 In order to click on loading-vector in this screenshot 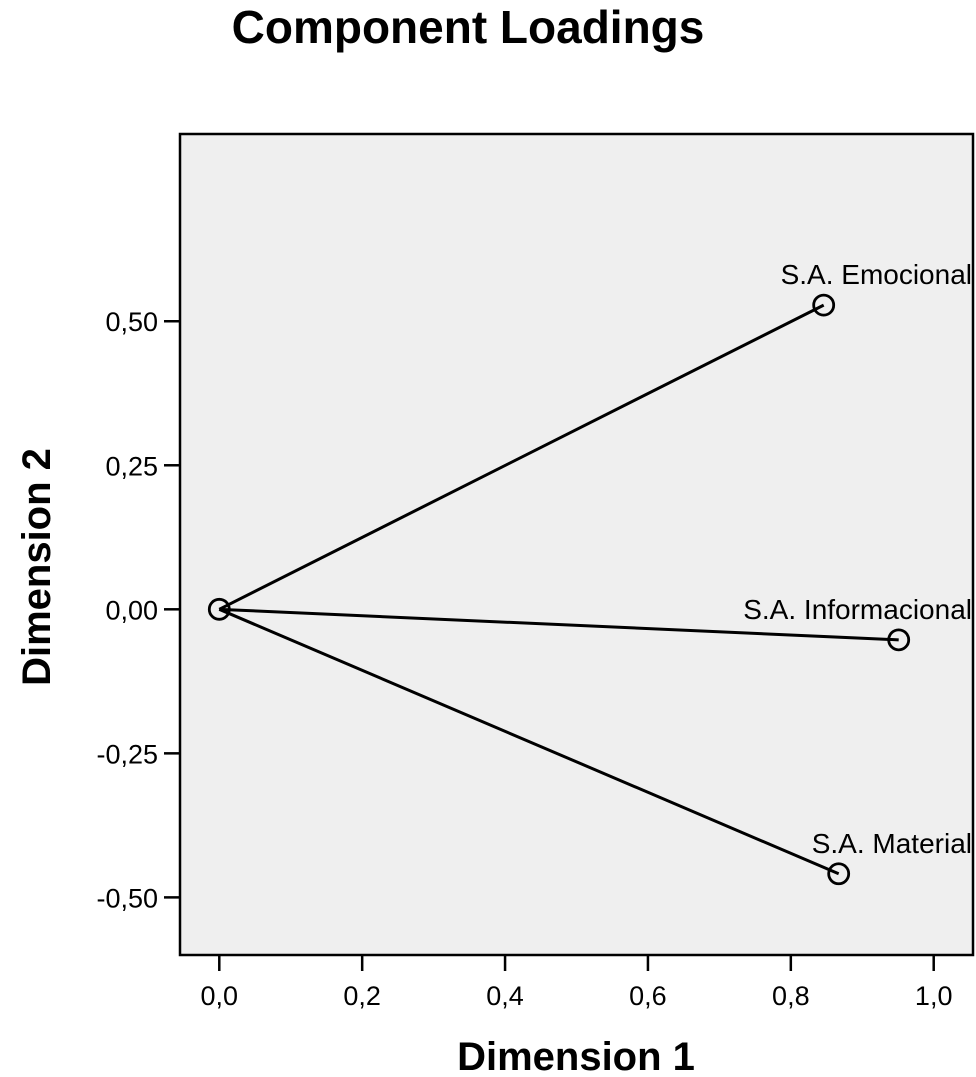, I will do `click(559, 624)`.